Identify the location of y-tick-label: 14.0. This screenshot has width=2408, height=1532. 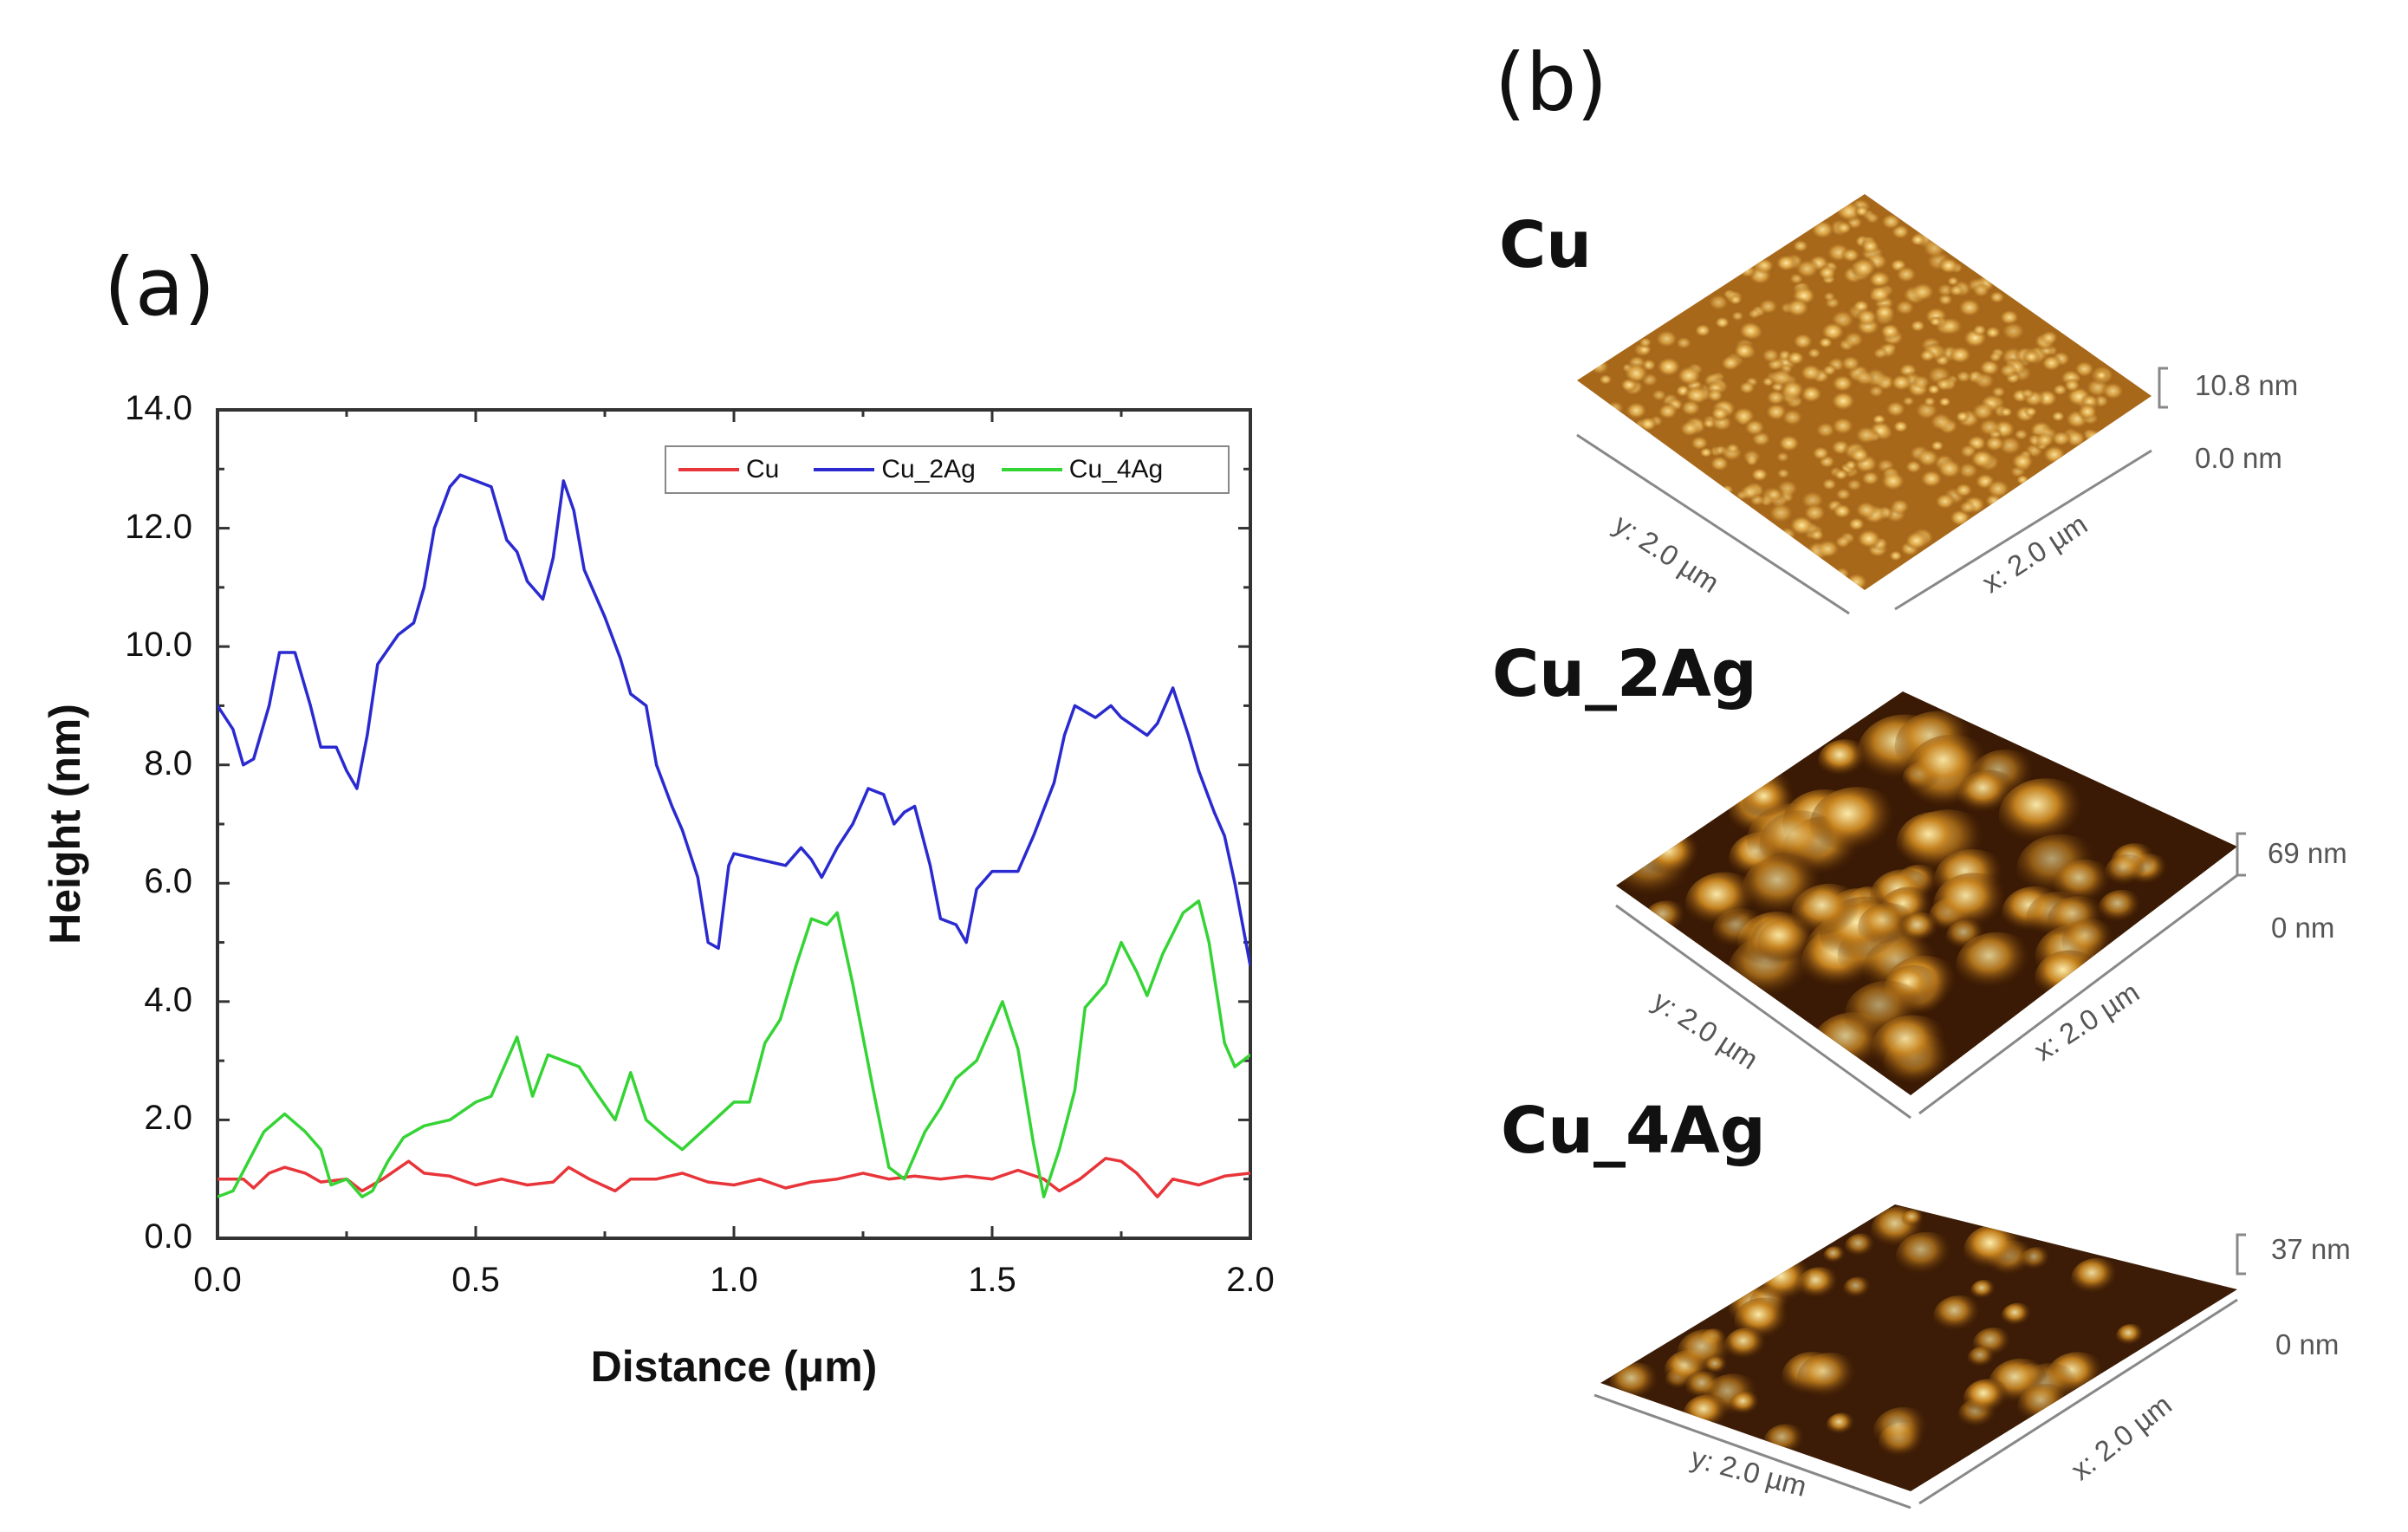
(158, 408).